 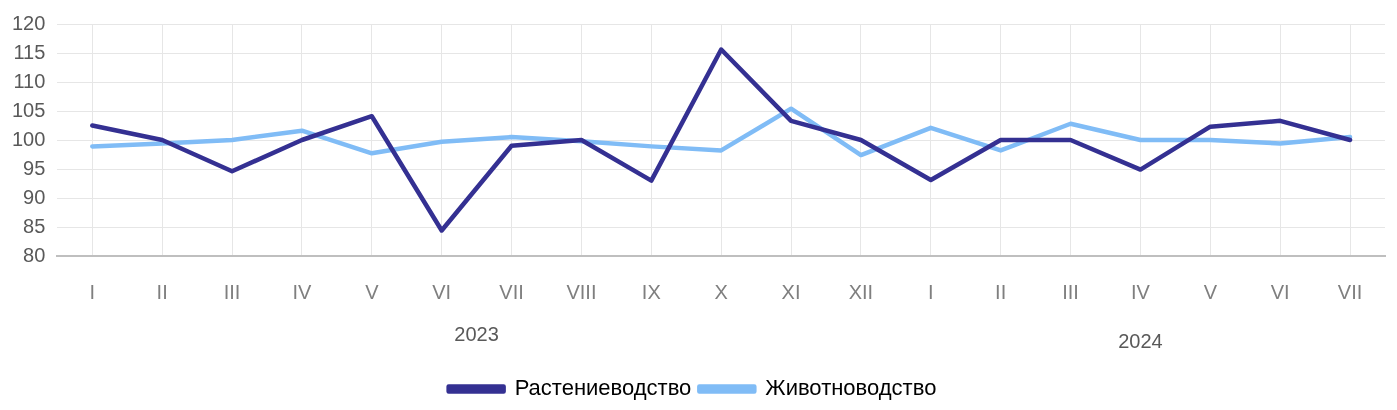 I want to click on y-tick-label: 95, so click(x=34, y=167).